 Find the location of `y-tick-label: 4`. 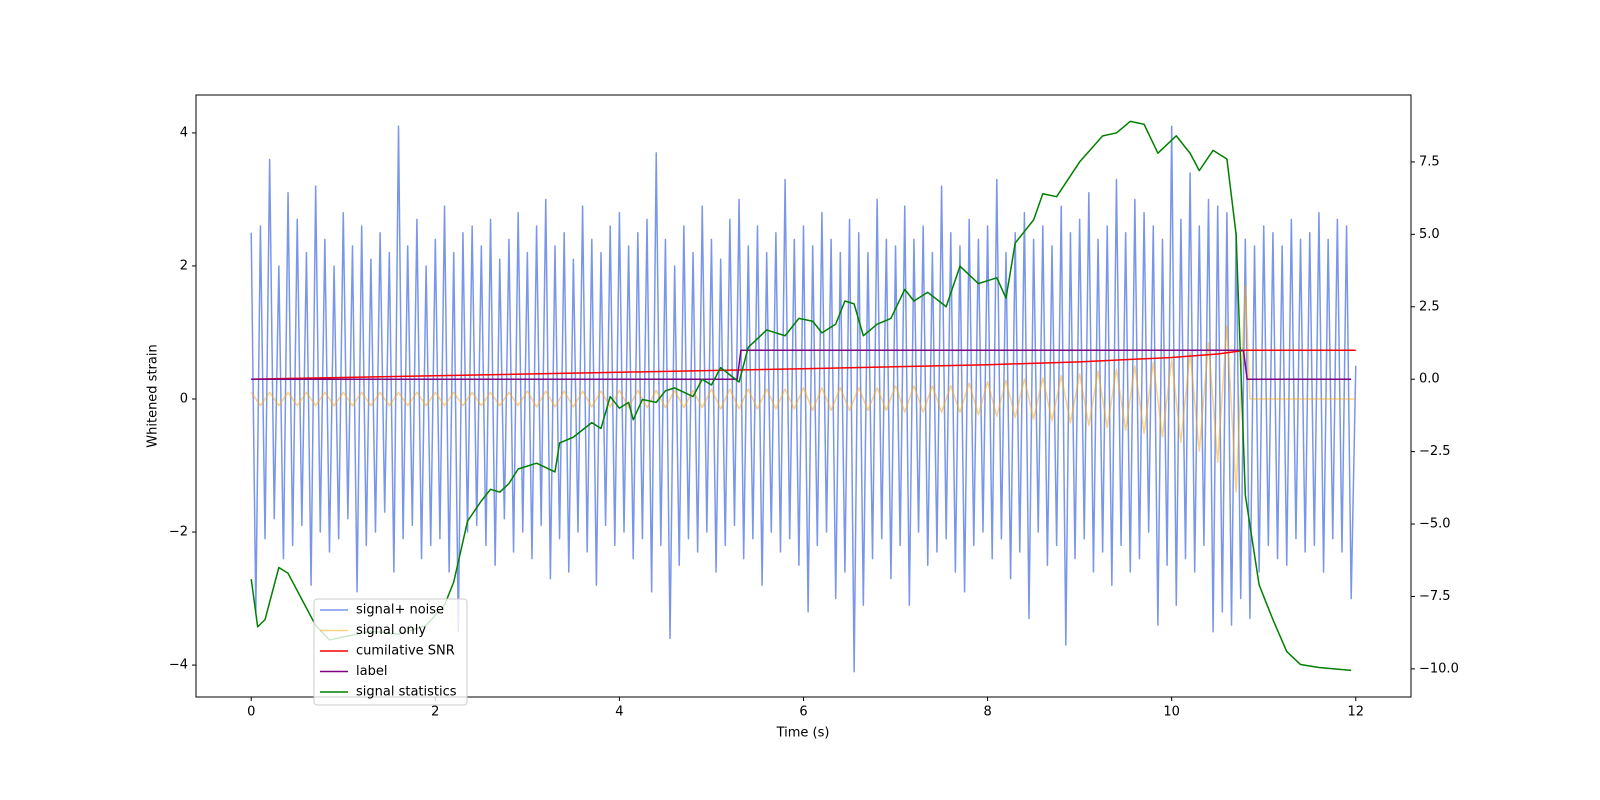

y-tick-label: 4 is located at coordinates (184, 132).